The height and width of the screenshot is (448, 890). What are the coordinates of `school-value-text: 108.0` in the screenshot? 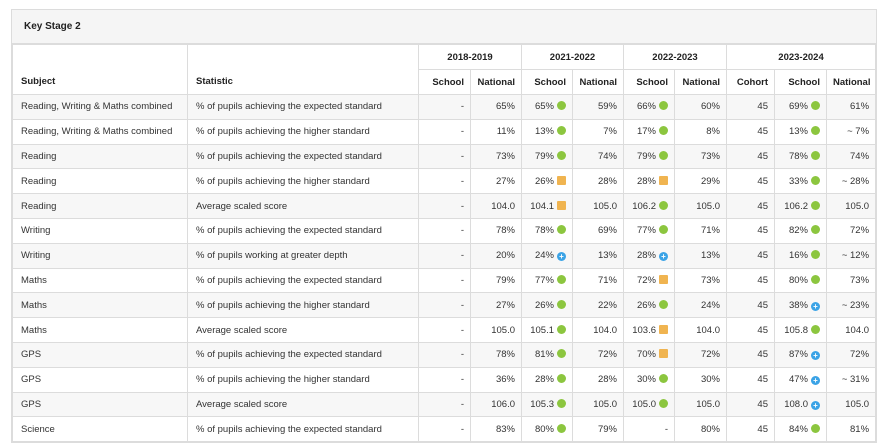 It's located at (796, 404).